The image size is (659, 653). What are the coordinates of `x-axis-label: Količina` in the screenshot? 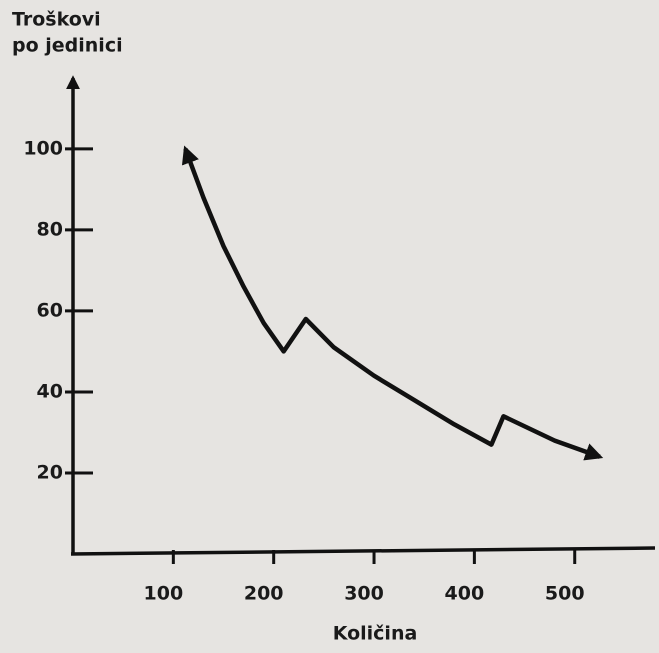 It's located at (375, 634).